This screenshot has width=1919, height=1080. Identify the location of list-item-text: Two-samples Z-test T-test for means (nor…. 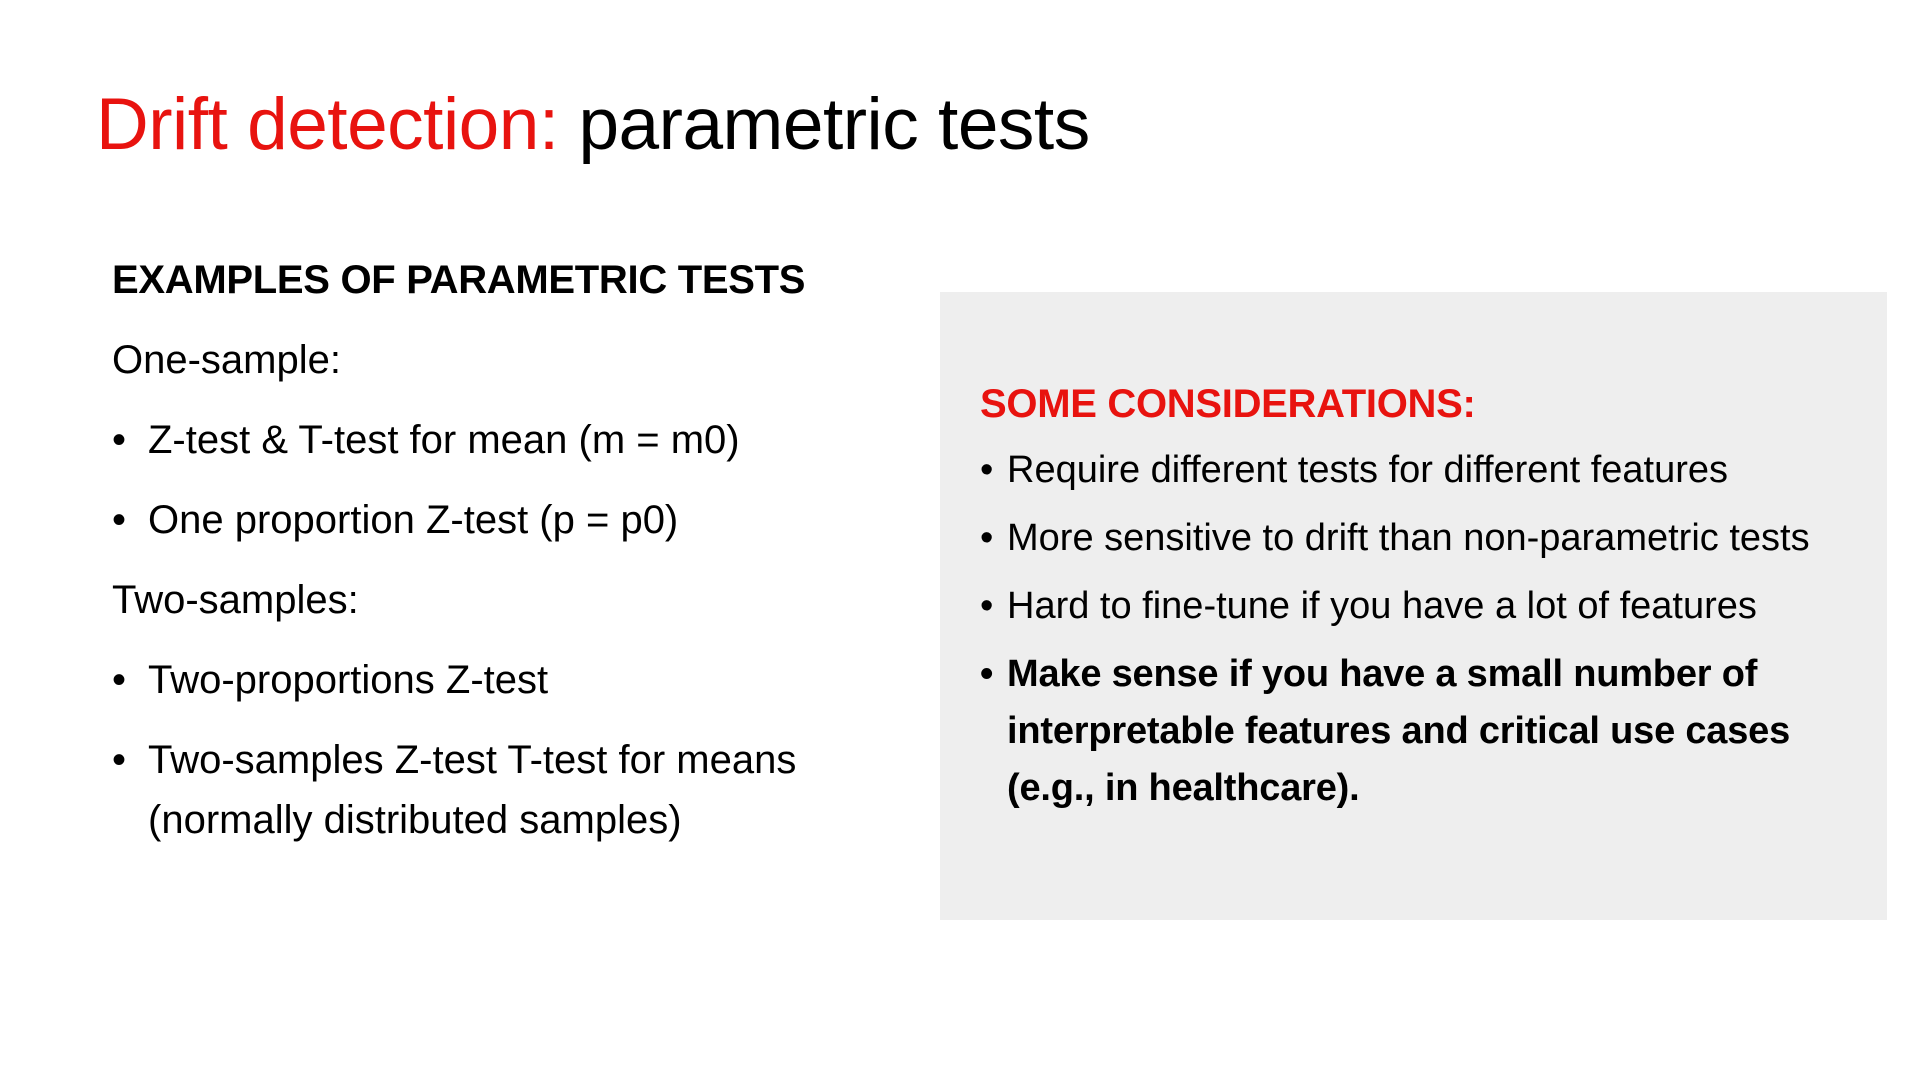
(472, 790).